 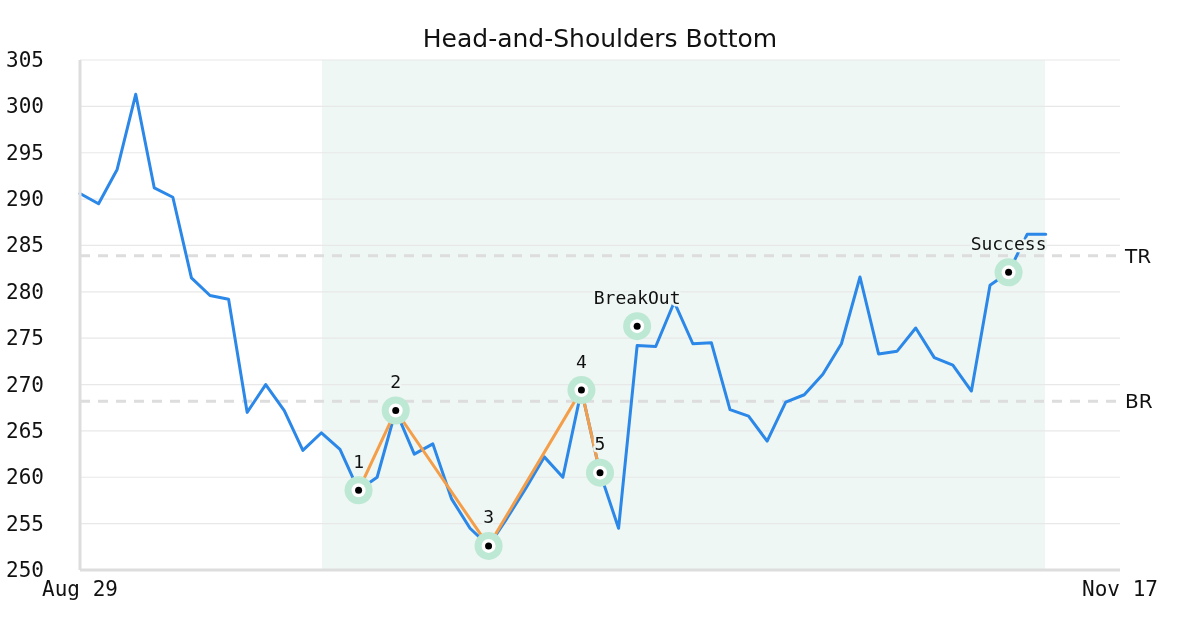 I want to click on y-tick-label: 305, so click(x=25, y=60).